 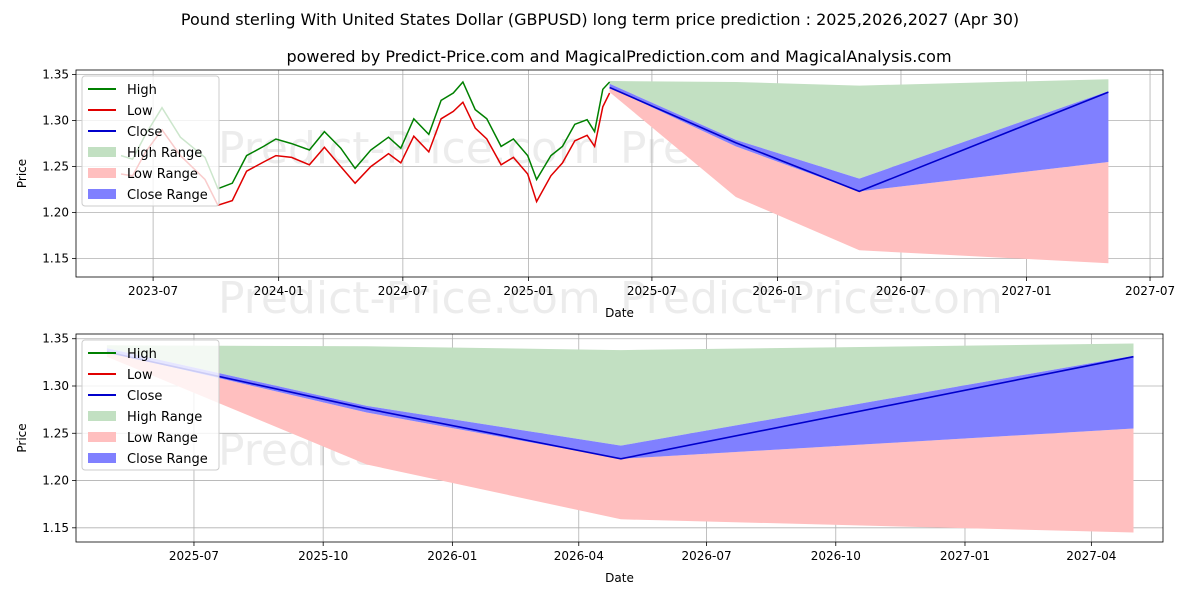 I want to click on x-tick-label: 2025-10, so click(x=323, y=556).